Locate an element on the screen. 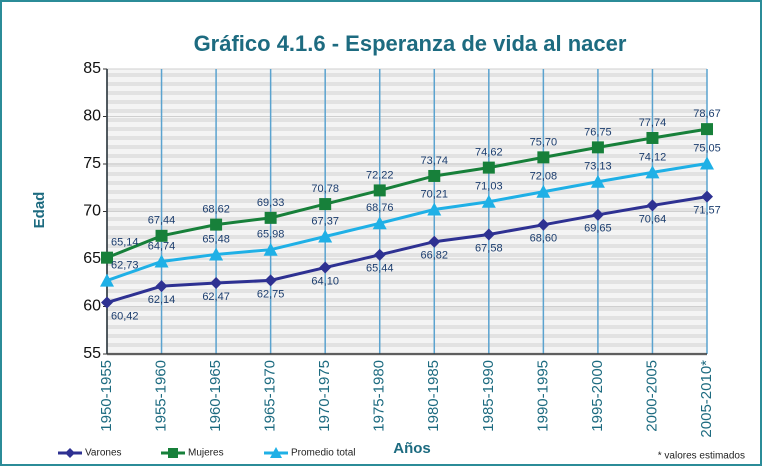 This screenshot has width=762, height=466. data-label: 68,60 is located at coordinates (544, 239).